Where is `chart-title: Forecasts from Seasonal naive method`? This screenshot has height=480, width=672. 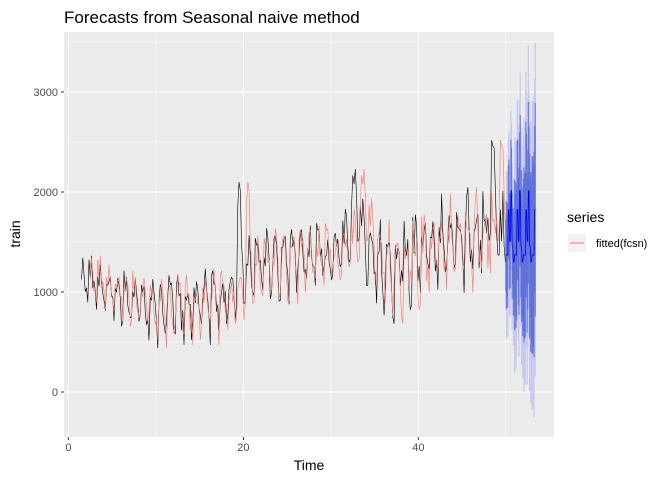 chart-title: Forecasts from Seasonal naive method is located at coordinates (212, 17).